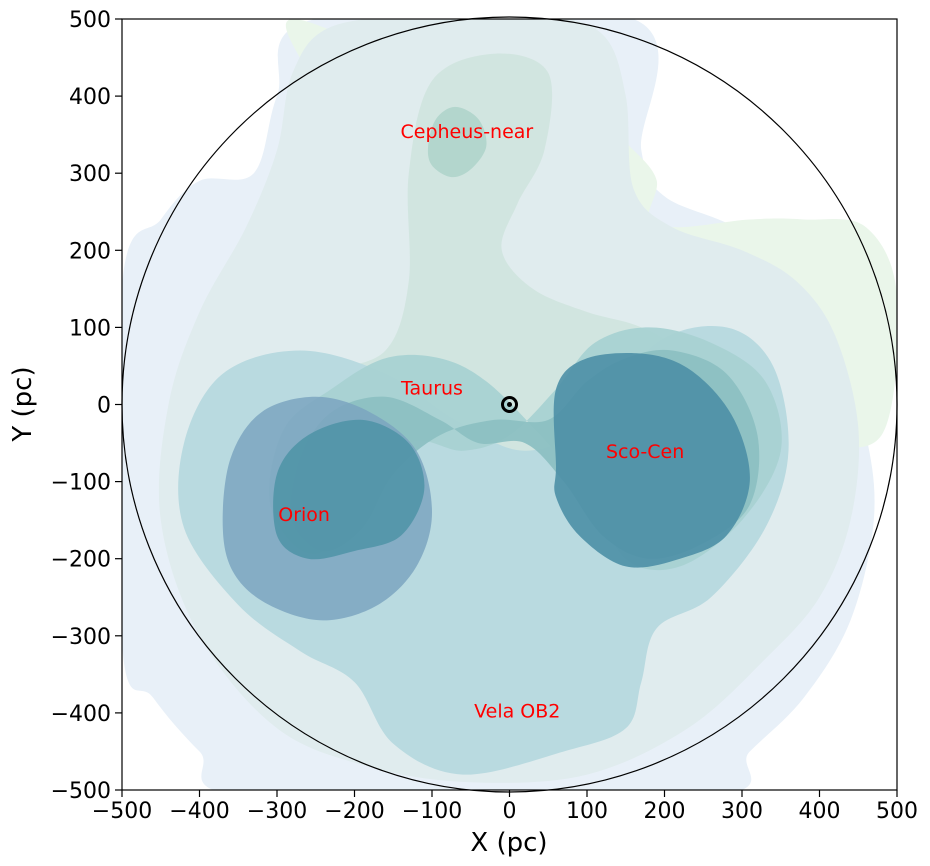 Image resolution: width=930 pixels, height=866 pixels. What do you see at coordinates (431, 389) in the screenshot?
I see `region-label-taurus: Taurus` at bounding box center [431, 389].